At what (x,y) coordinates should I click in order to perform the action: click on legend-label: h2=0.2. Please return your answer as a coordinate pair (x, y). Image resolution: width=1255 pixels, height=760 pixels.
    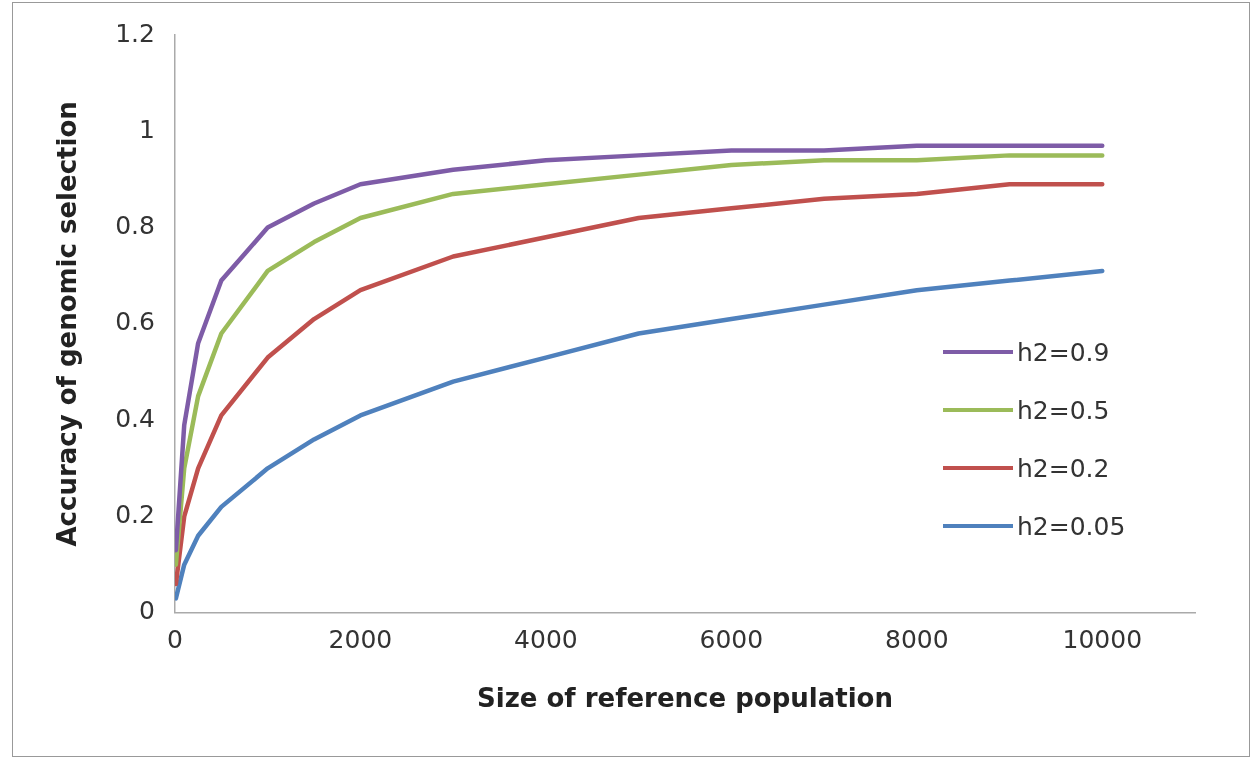
    Looking at the image, I should click on (1063, 468).